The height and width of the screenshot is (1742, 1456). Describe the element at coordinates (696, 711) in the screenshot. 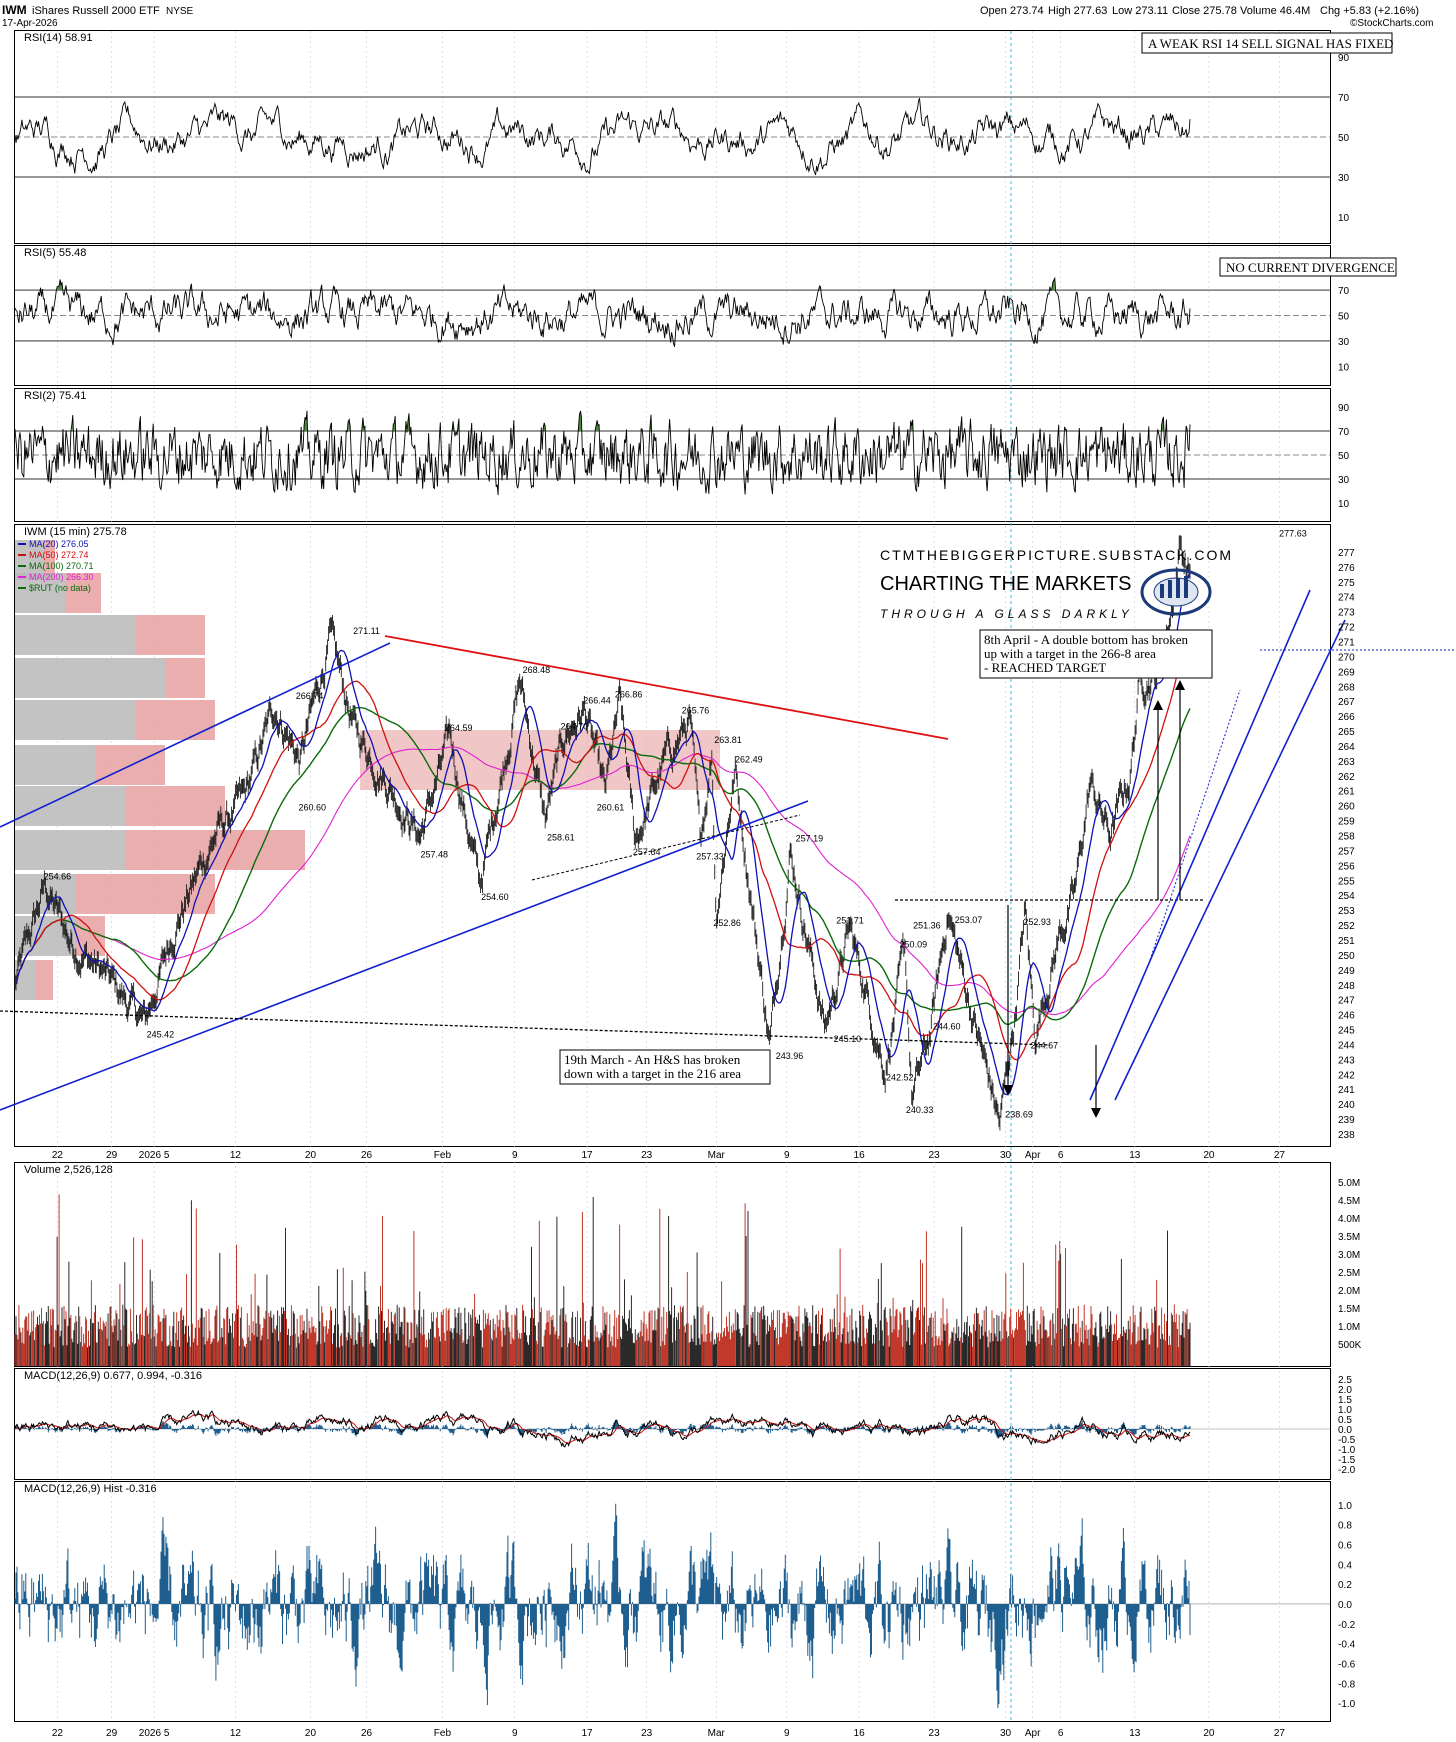

I see `pivot-label-15: 265.76` at that location.